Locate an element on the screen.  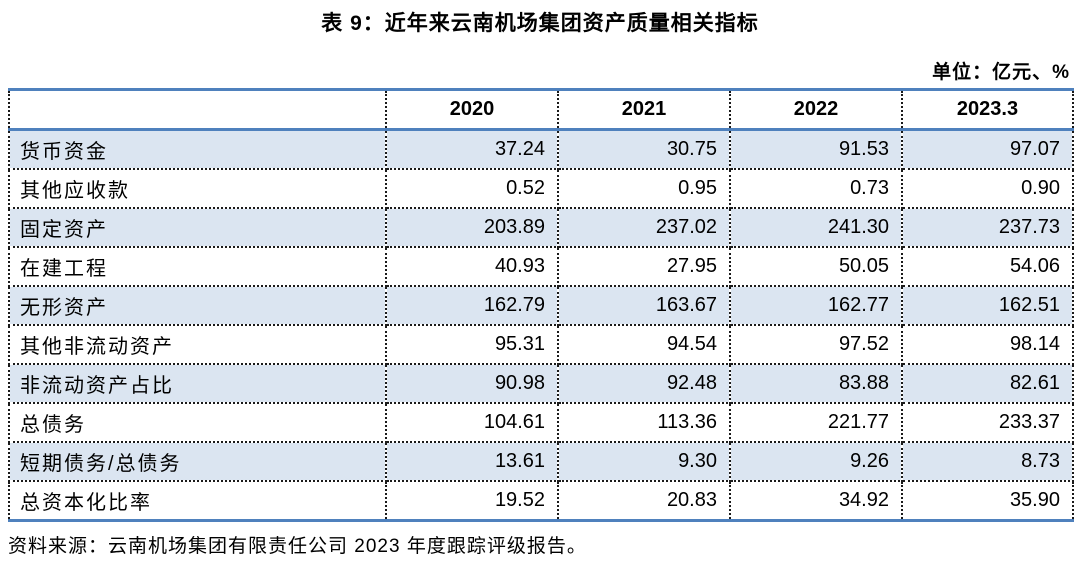
table-row: 无形资产 162.79 163.67 162.77 162.51 is located at coordinates (541, 305).